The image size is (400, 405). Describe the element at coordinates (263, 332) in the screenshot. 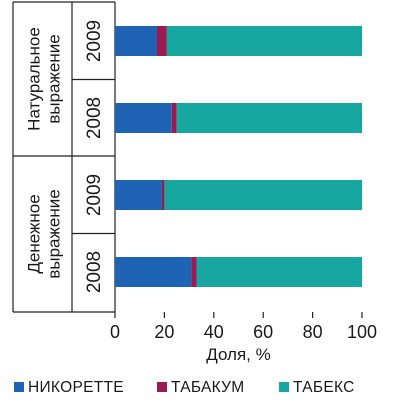

I see `x-tick-label: 60` at that location.